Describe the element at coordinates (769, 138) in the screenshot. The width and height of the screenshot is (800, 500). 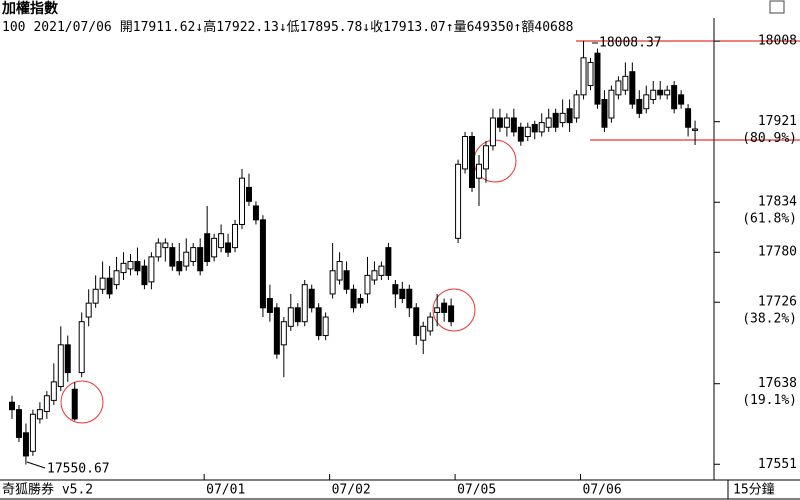
I see `fib-label: (80.9%)` at that location.